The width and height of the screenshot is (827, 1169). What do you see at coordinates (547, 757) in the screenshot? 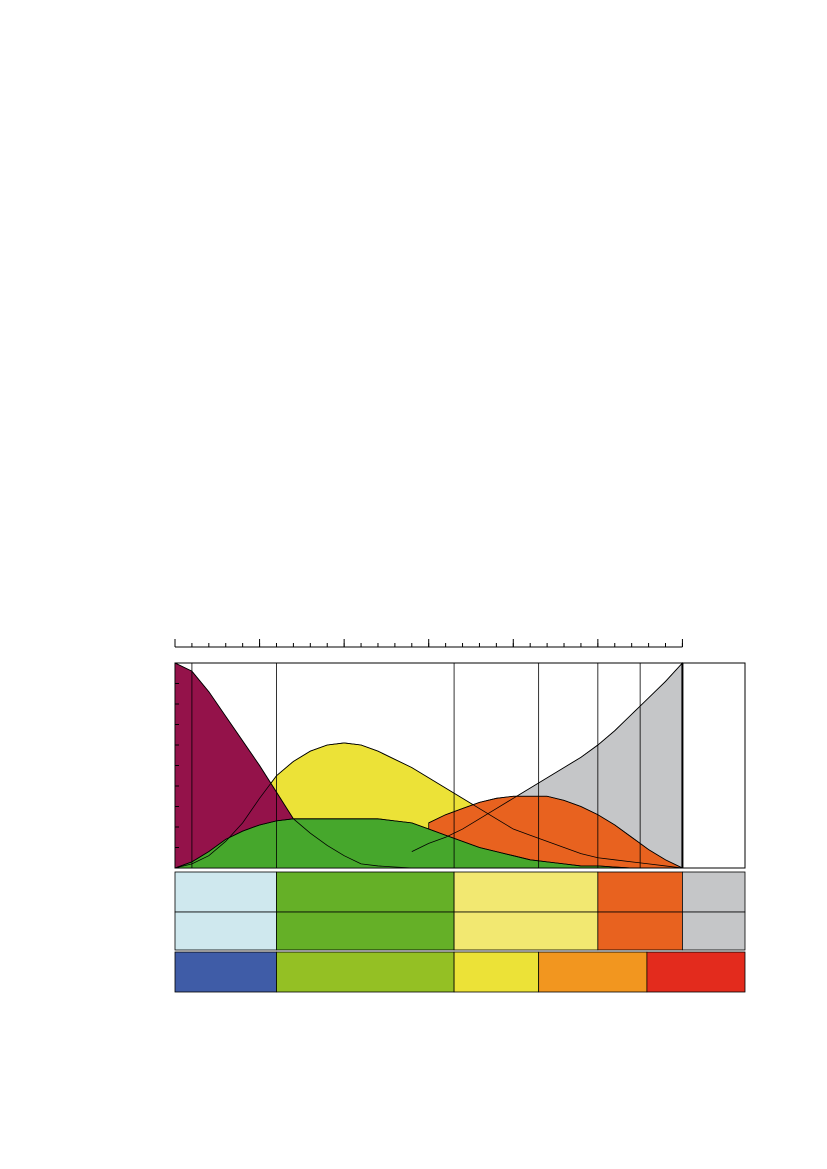
I see `area-outline` at bounding box center [547, 757].